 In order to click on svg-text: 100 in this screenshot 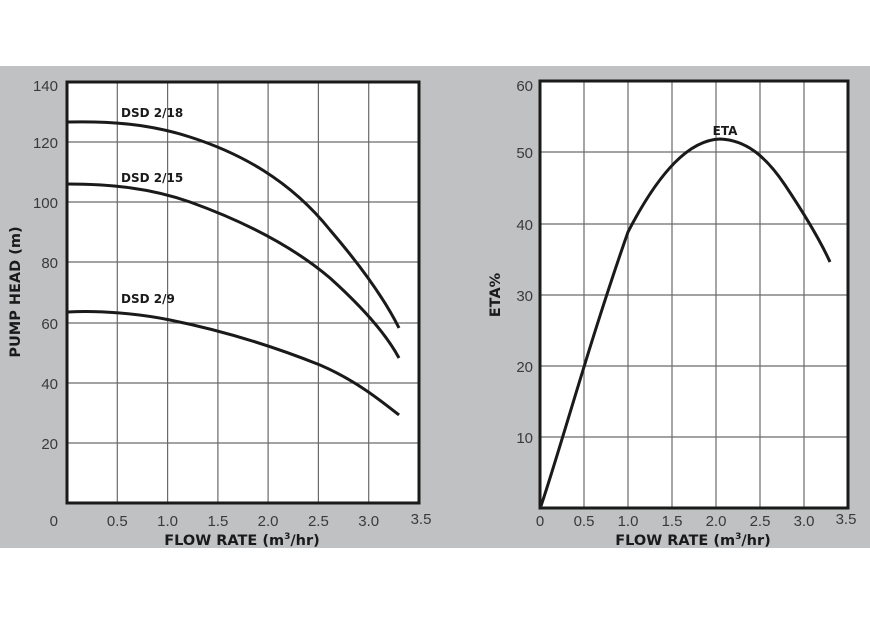, I will do `click(45, 203)`.